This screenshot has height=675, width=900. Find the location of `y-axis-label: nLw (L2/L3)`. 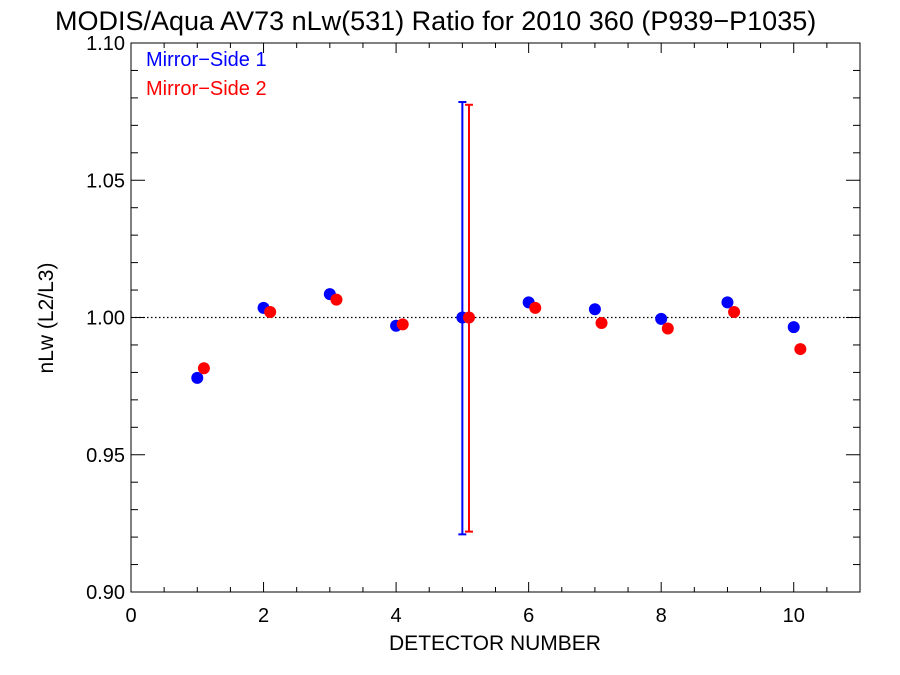

y-axis-label: nLw (L2/L3) is located at coordinates (46, 318).